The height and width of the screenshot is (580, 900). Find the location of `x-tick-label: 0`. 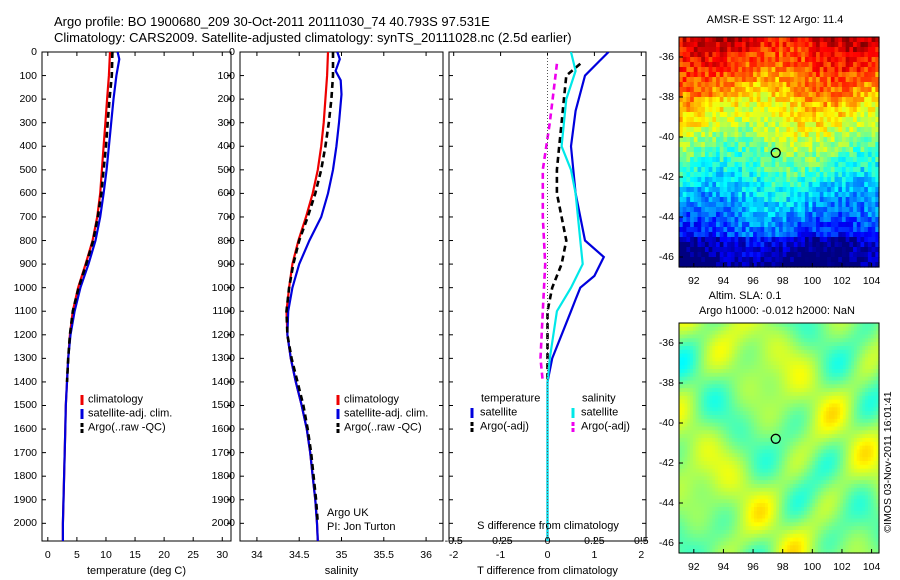

x-tick-label: 0 is located at coordinates (47, 555).